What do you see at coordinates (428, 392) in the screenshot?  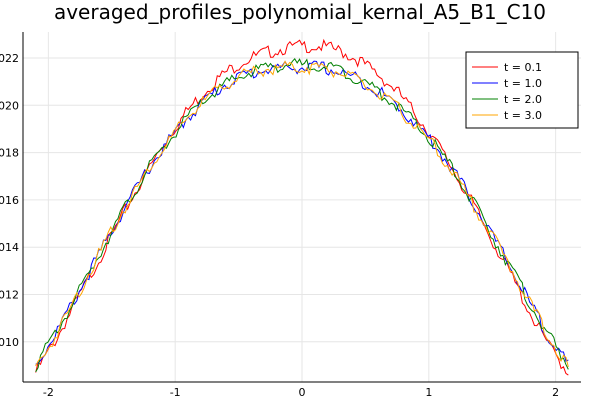 I see `x-tick-label: 1` at bounding box center [428, 392].